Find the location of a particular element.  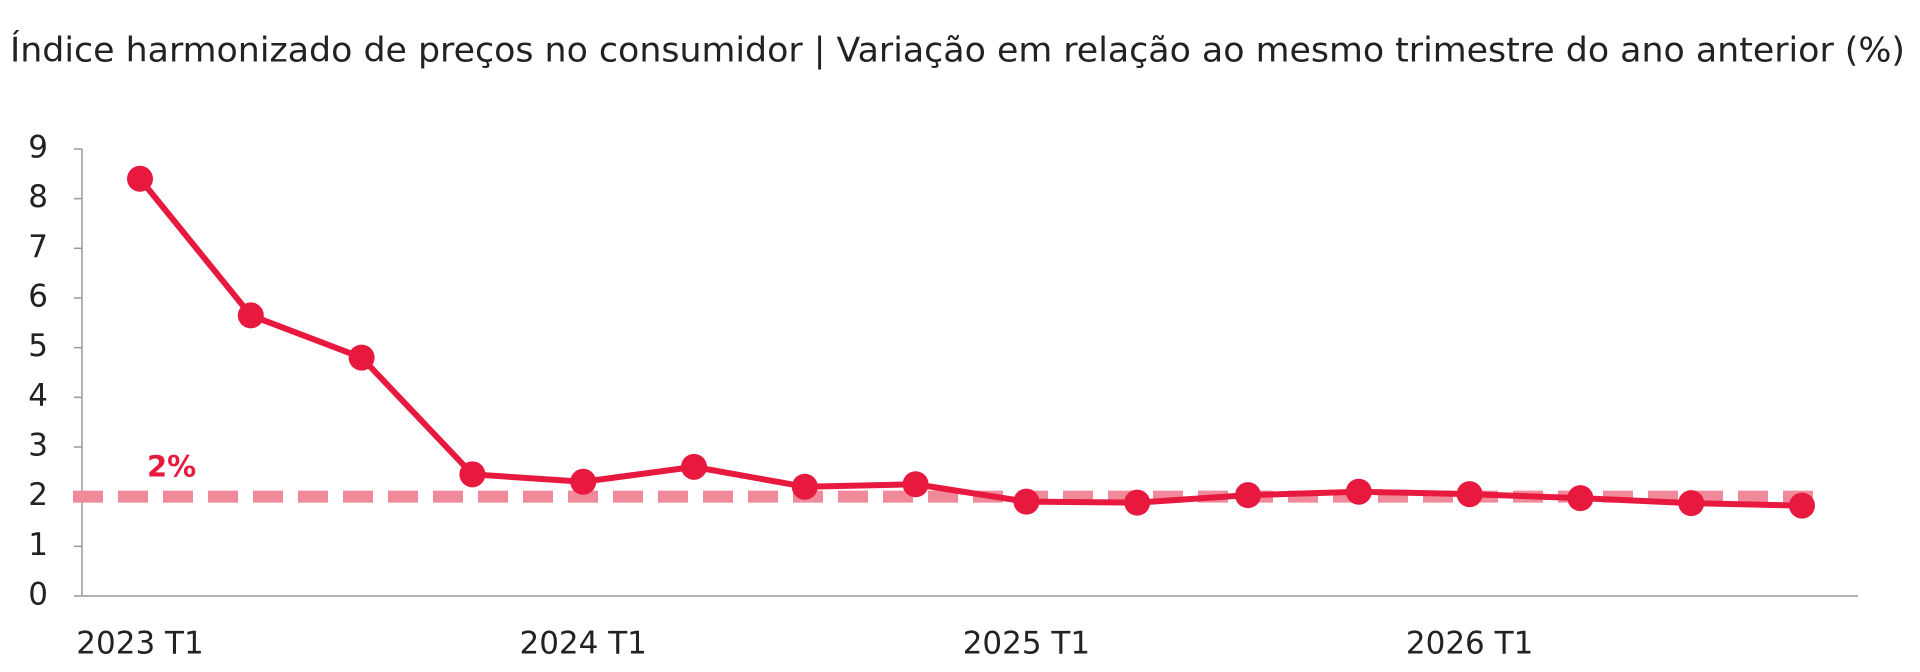

x-tick-label: 2024 T1 is located at coordinates (582, 644).